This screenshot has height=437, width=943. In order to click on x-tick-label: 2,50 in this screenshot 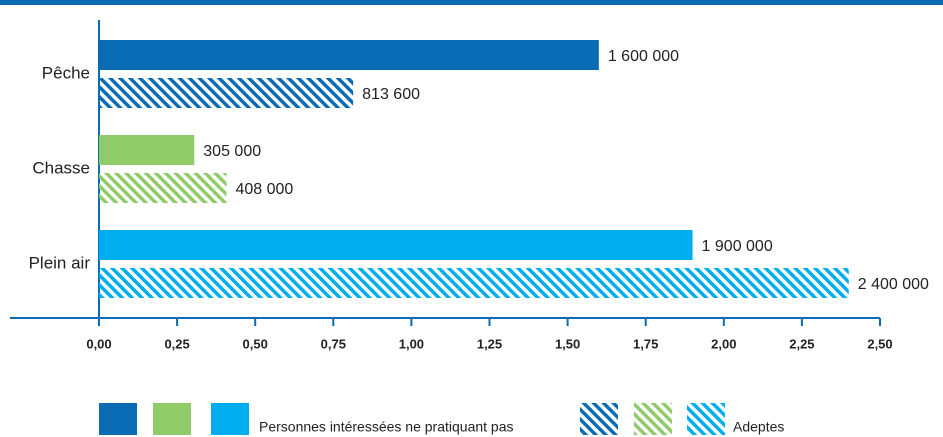, I will do `click(879, 343)`.